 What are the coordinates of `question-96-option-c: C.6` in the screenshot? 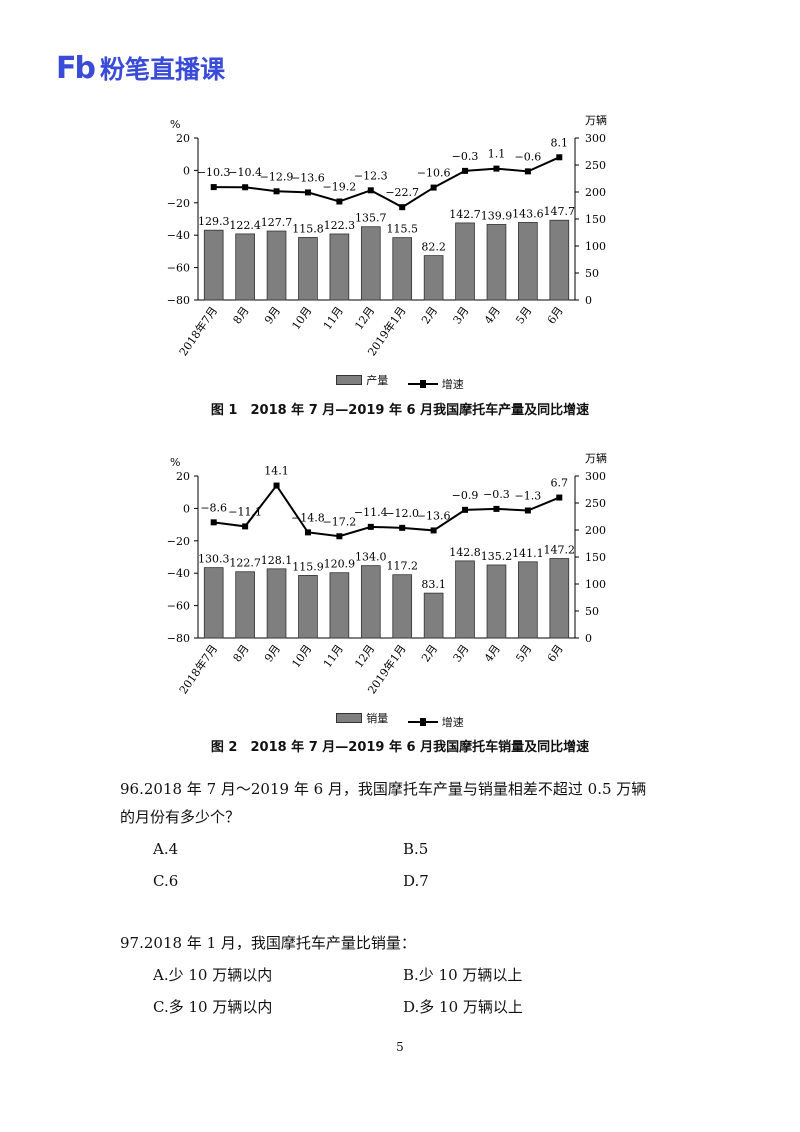 It's located at (166, 881).